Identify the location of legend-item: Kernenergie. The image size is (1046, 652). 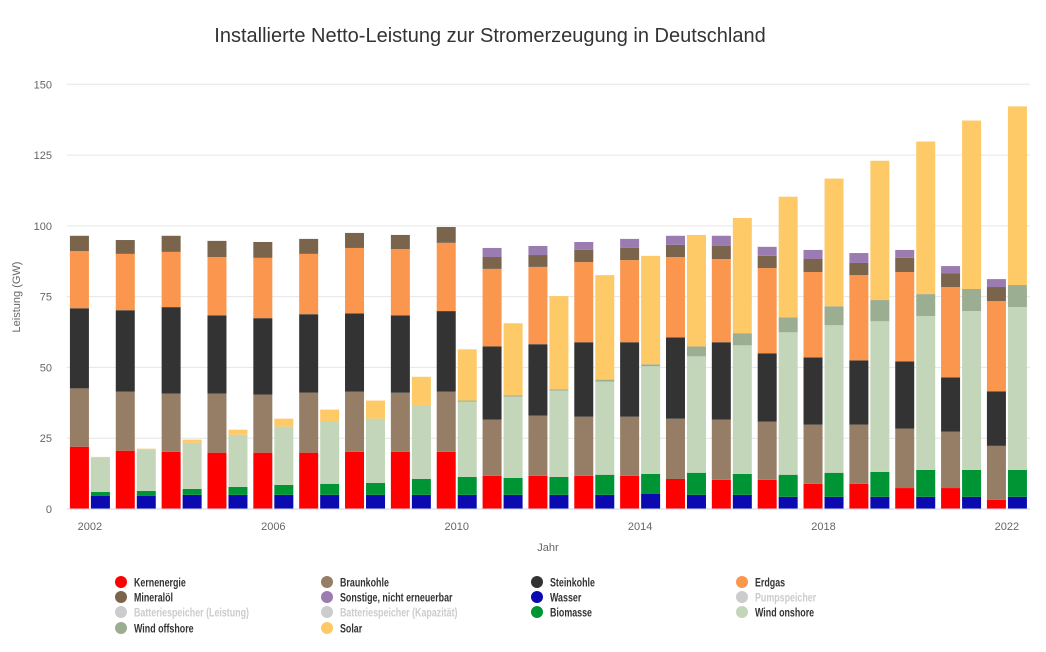
(150, 583).